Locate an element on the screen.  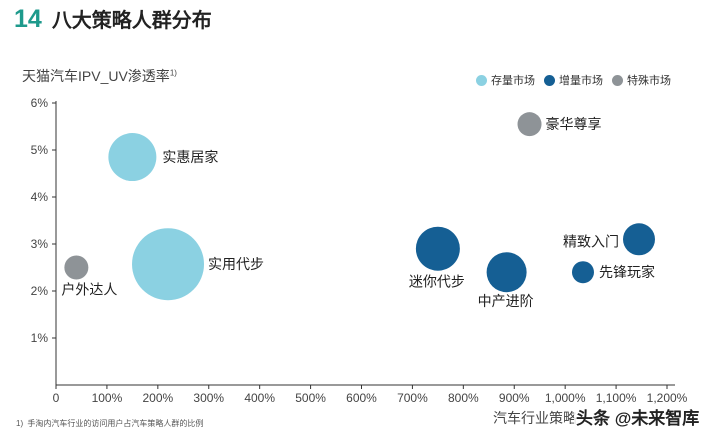
x-tick-label: 900% is located at coordinates (514, 398).